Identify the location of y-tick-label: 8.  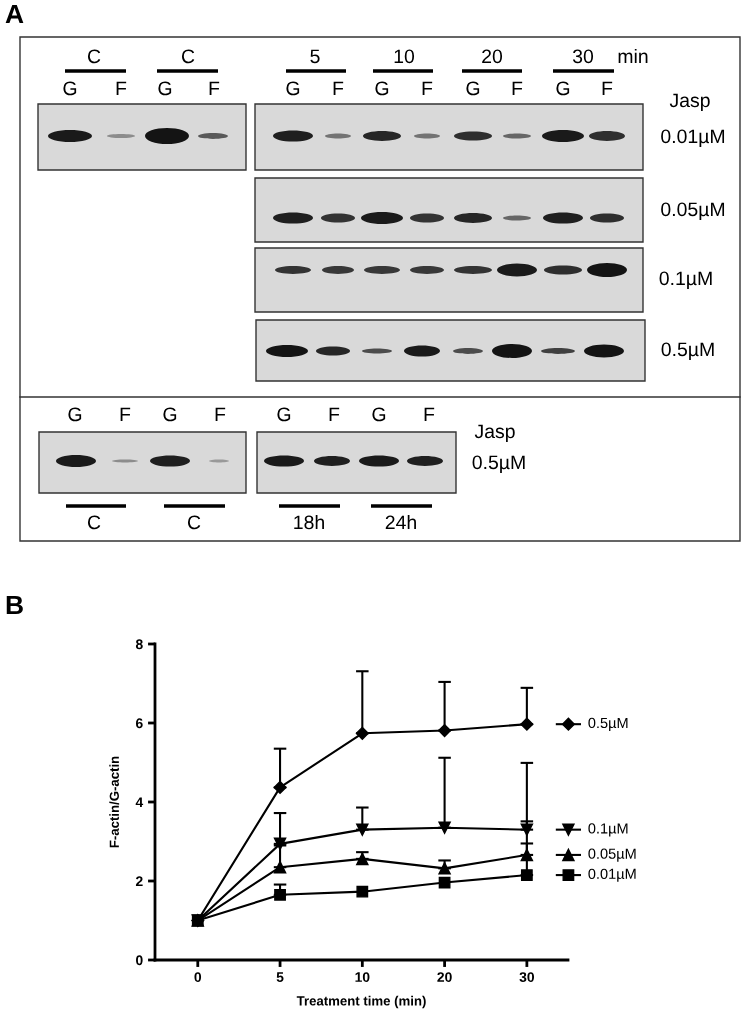
(139, 644).